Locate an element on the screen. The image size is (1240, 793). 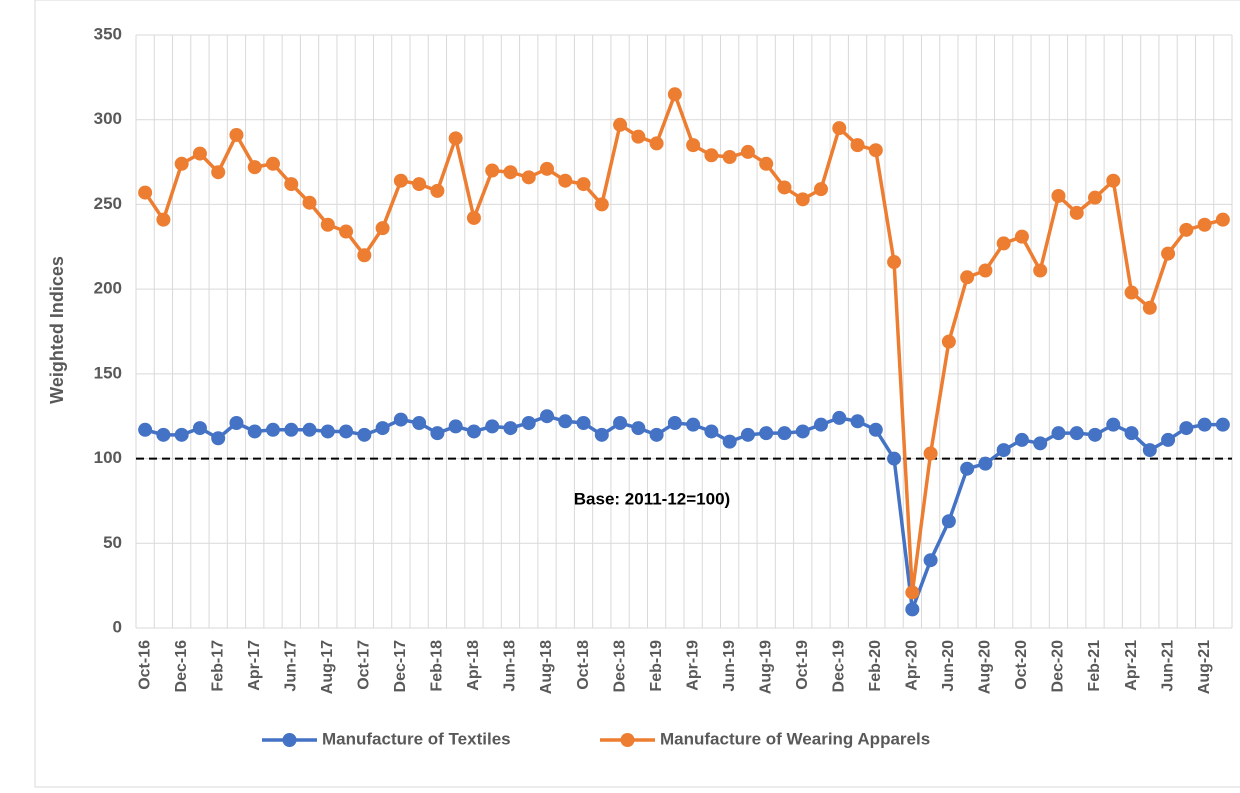
x-tick-label: Jun-19 is located at coordinates (729, 666).